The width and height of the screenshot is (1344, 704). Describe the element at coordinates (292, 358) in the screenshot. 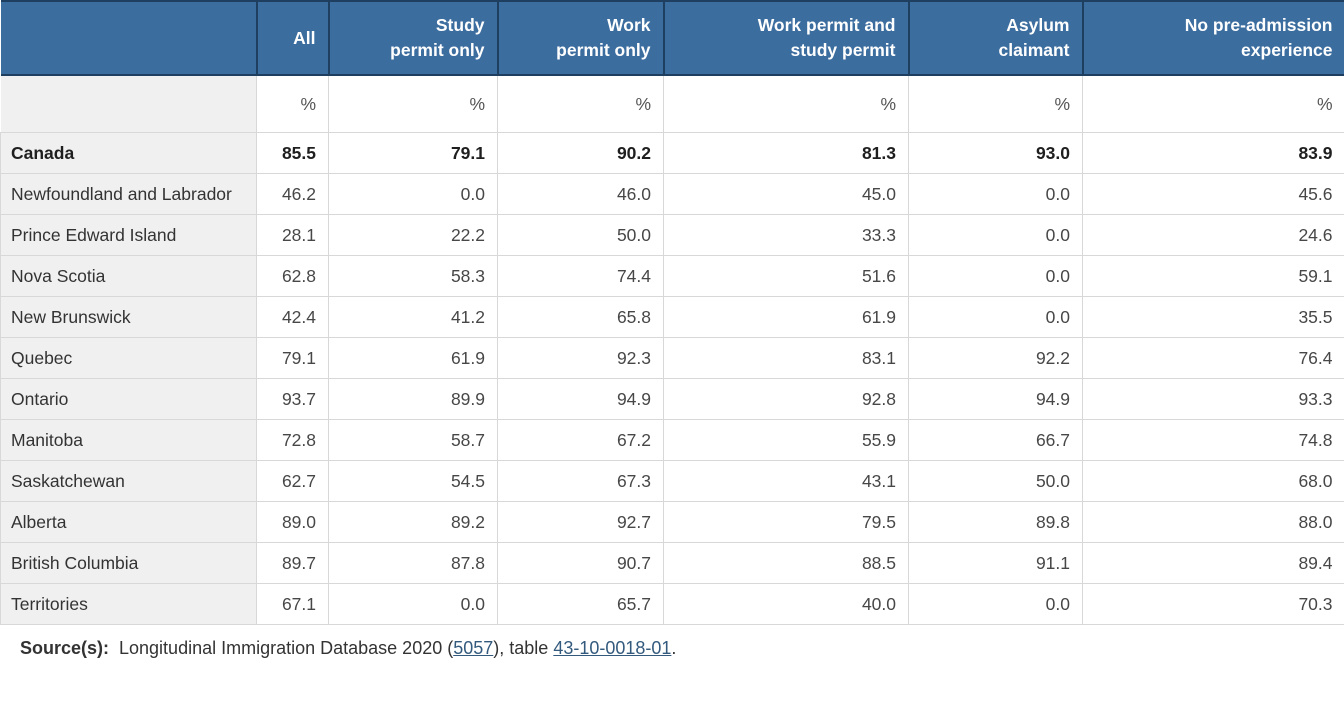

I see `value-cell-all: 79.1` at that location.